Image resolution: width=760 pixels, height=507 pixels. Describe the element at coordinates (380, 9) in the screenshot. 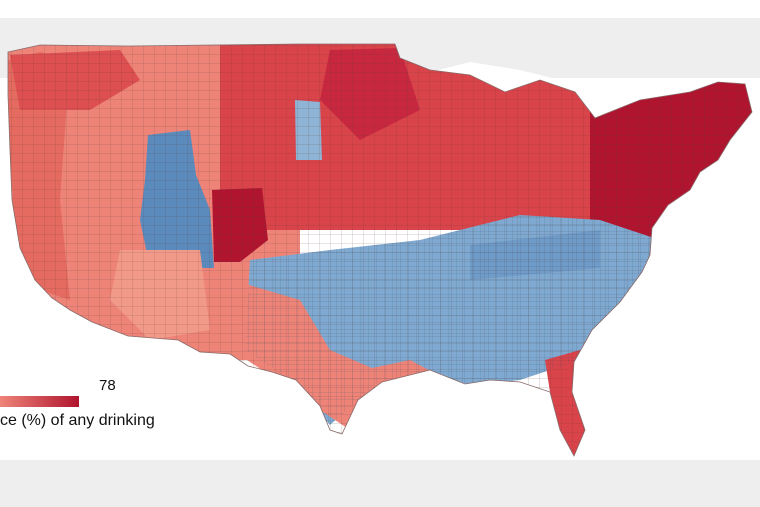

I see `map-top-band` at that location.